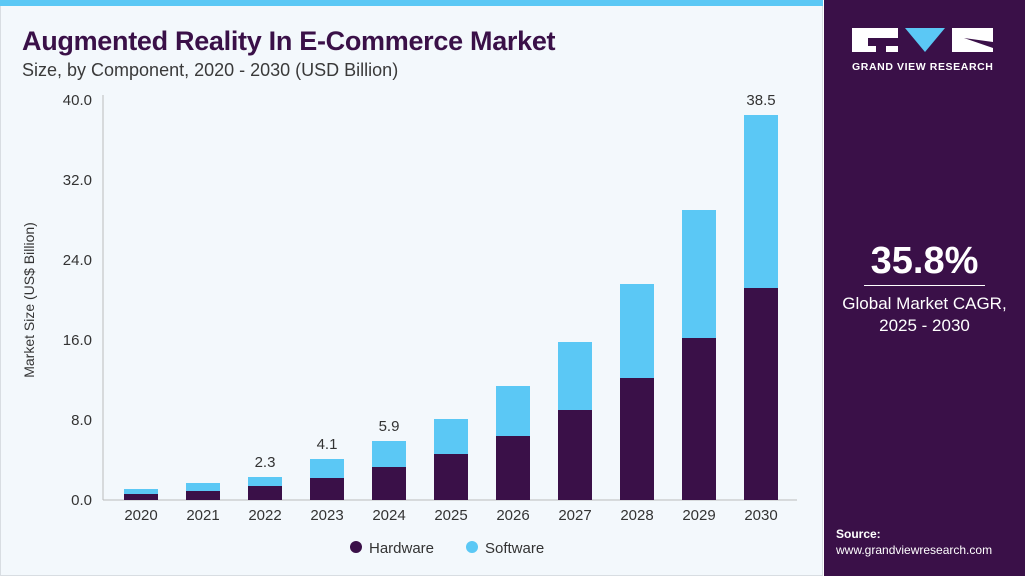  I want to click on brand-name: GRAND VIEW RESEARCH, so click(923, 67).